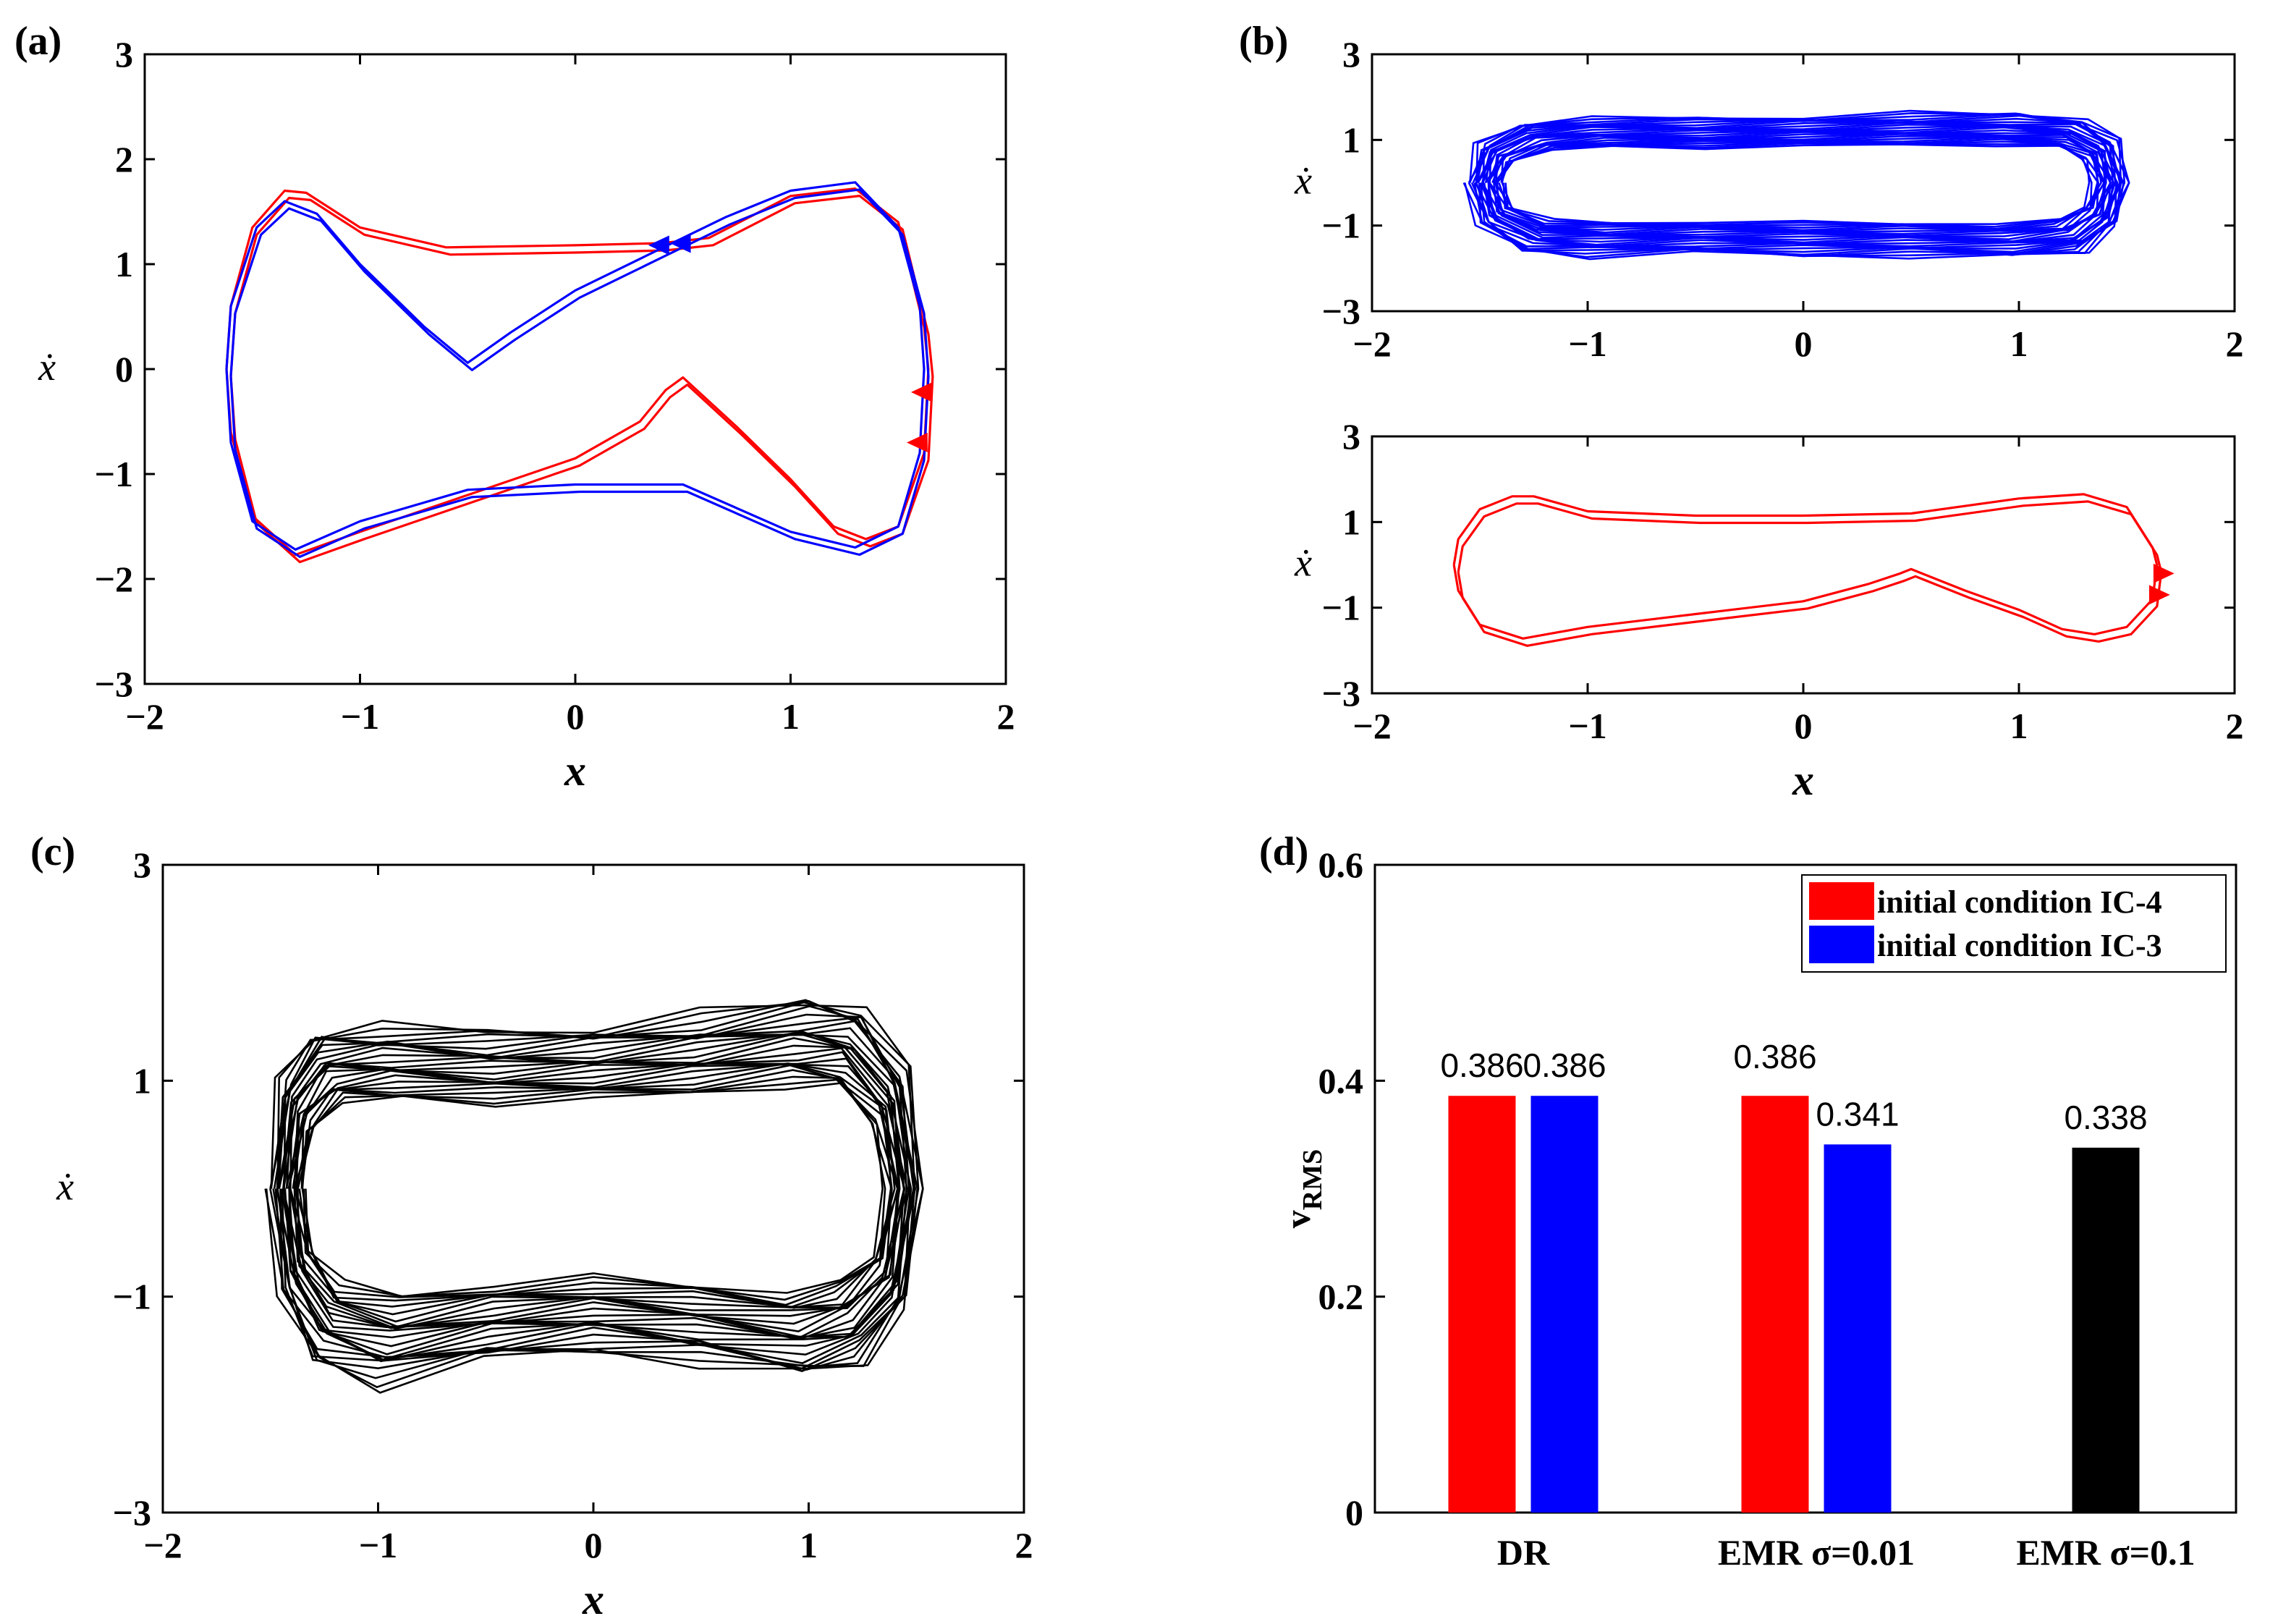  What do you see at coordinates (1284, 852) in the screenshot?
I see `panel-label-d: (d)` at bounding box center [1284, 852].